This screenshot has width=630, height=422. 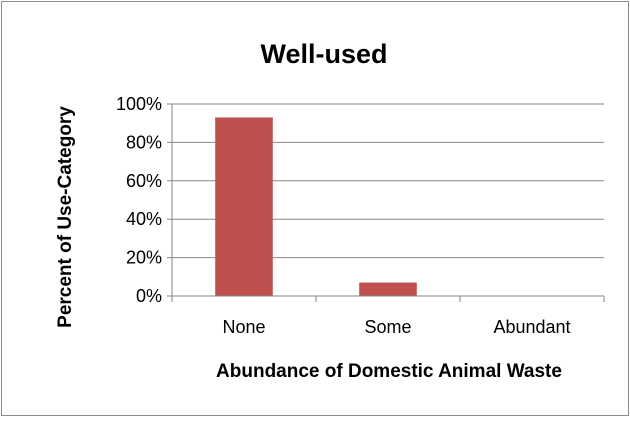 I want to click on bar-some, so click(x=388, y=289).